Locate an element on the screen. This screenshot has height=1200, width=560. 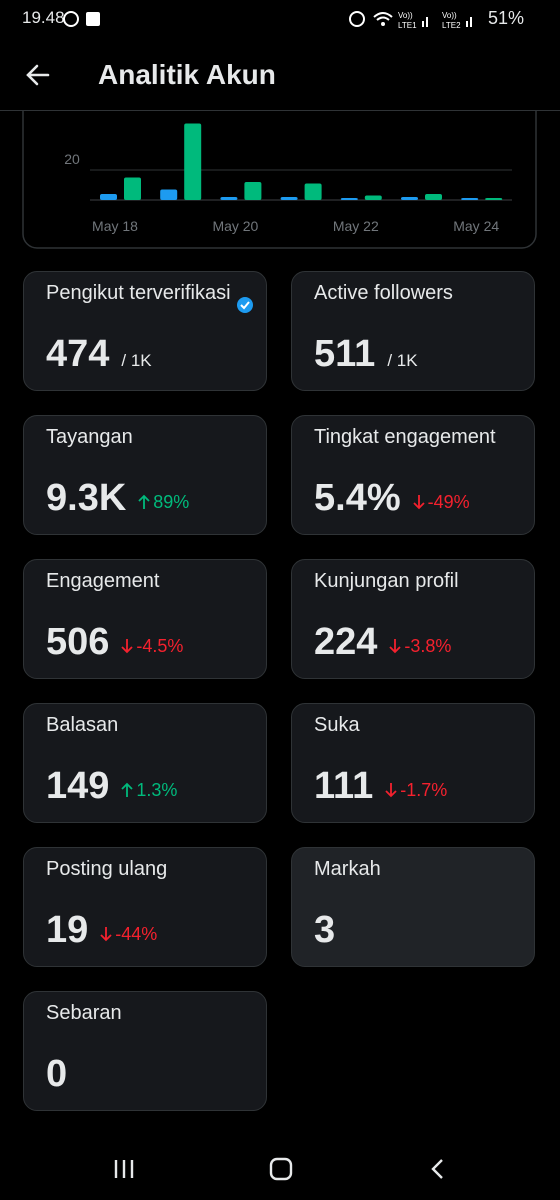
metric-card: Kunjungan profil 224 -3.8% is located at coordinates (413, 619).